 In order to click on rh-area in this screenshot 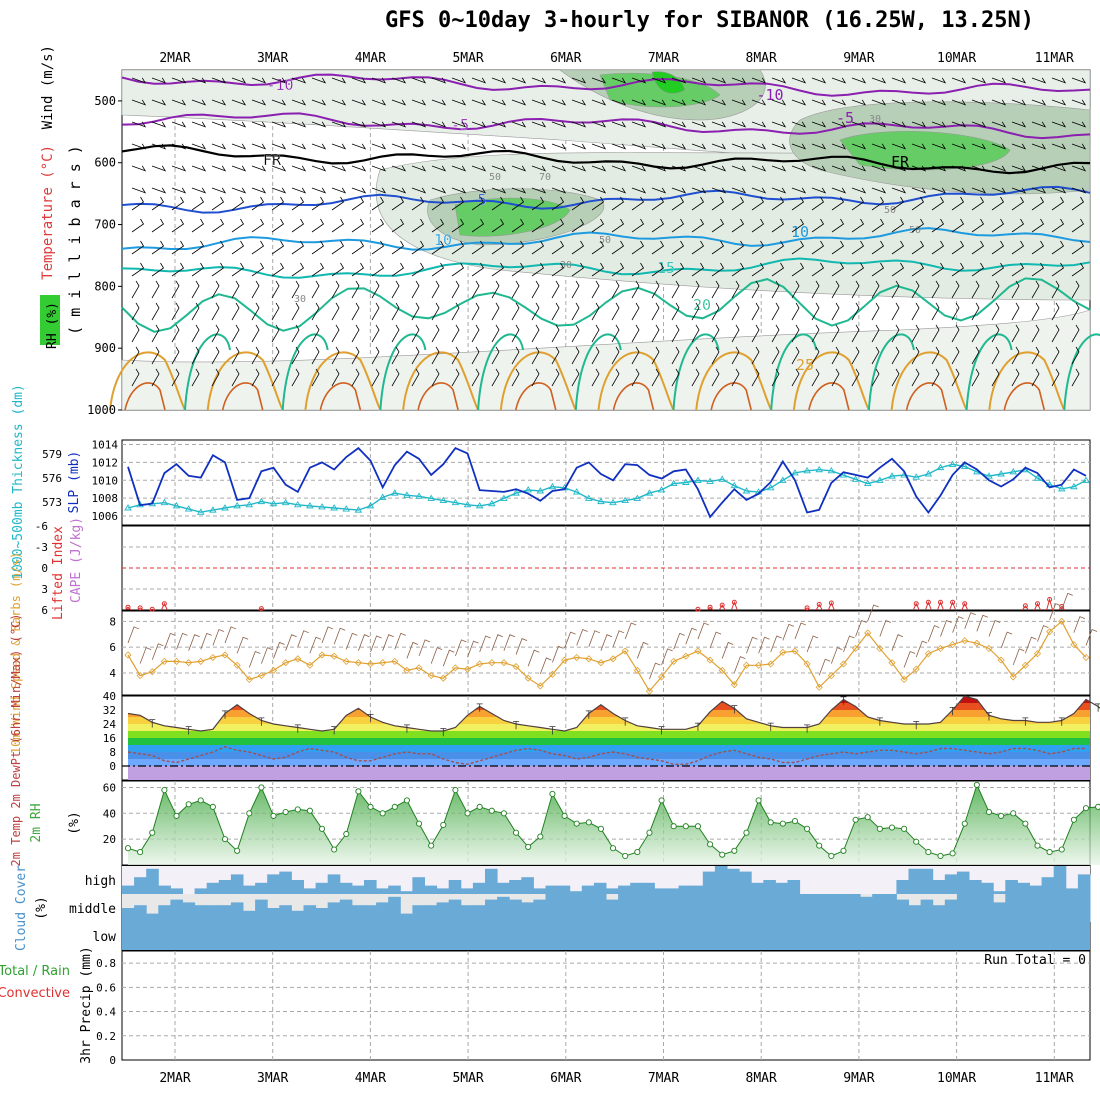, I will do `click(614, 824)`.